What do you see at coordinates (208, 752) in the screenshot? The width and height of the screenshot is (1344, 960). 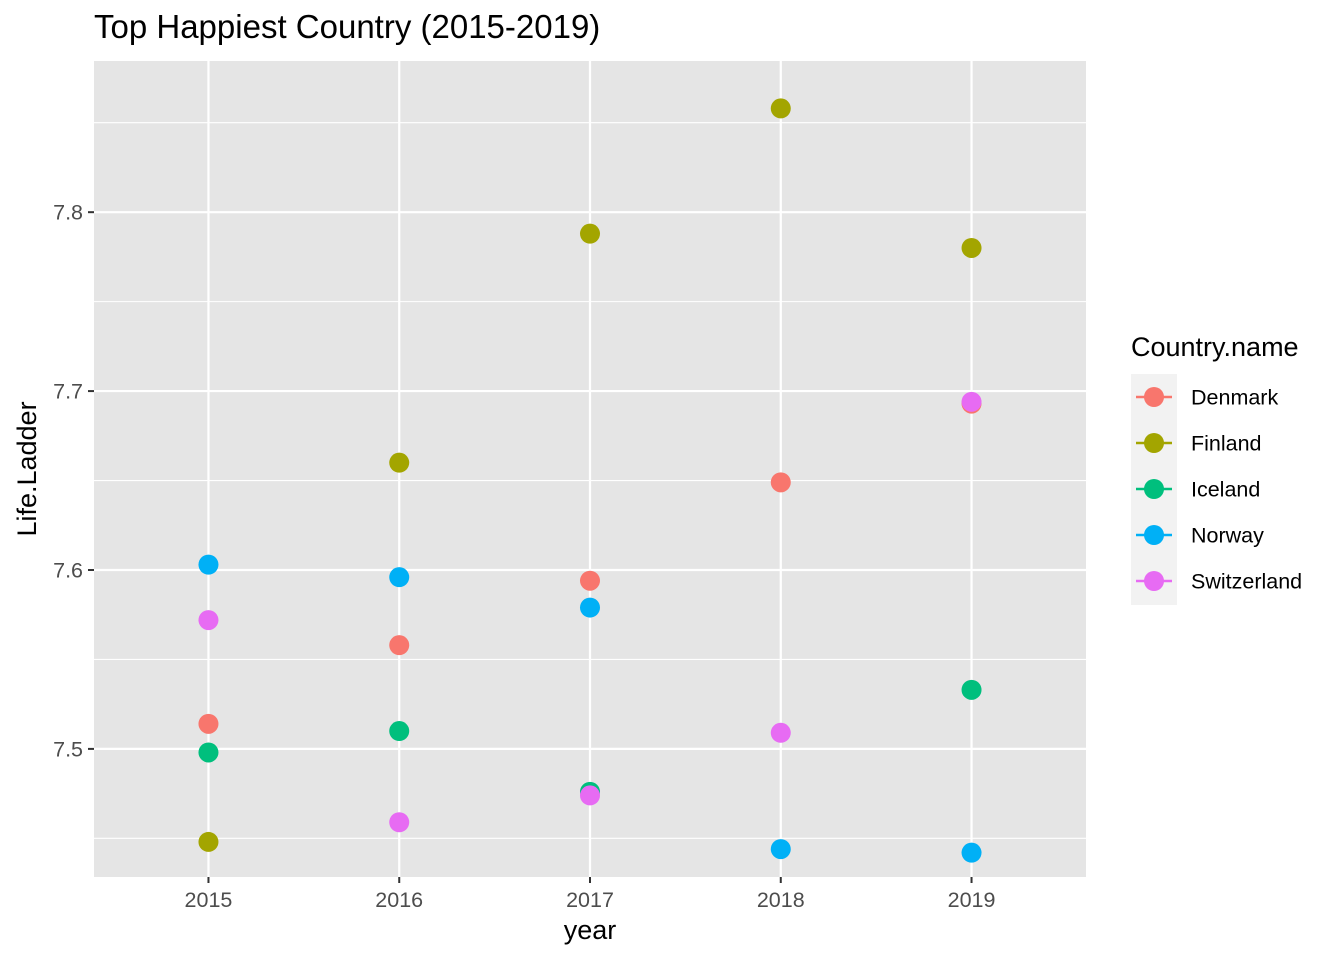 I see `point-iceland-2015` at bounding box center [208, 752].